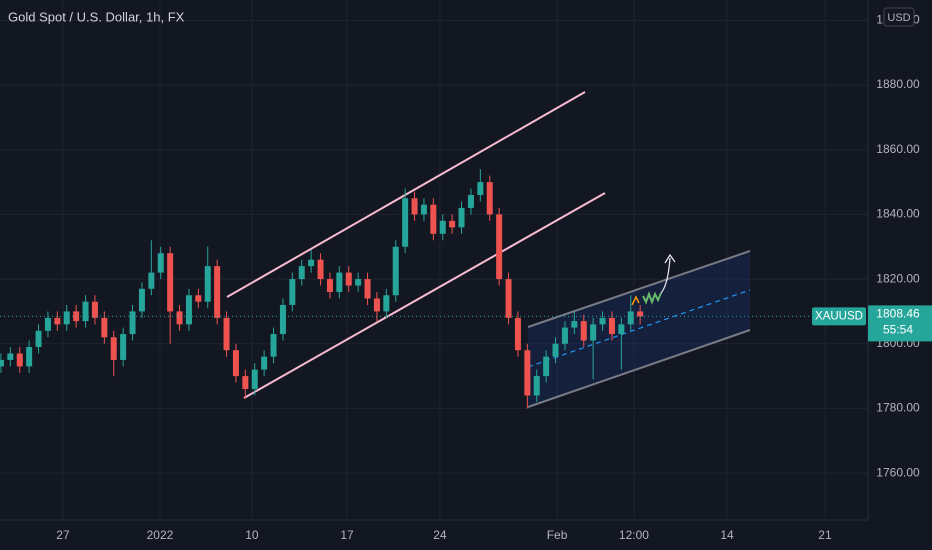  I want to click on currency-badge, so click(899, 17).